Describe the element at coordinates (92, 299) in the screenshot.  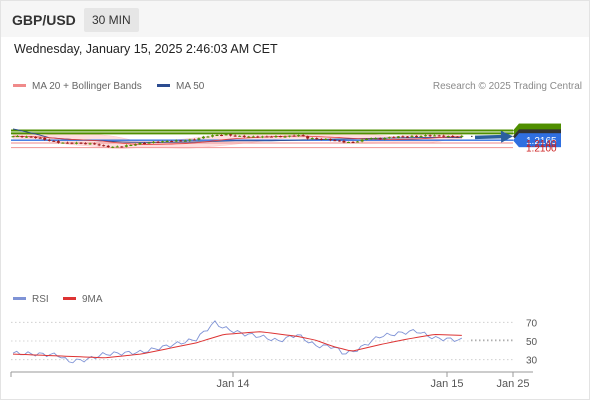
I see `legend-rsi-ma-label: 9MA` at that location.